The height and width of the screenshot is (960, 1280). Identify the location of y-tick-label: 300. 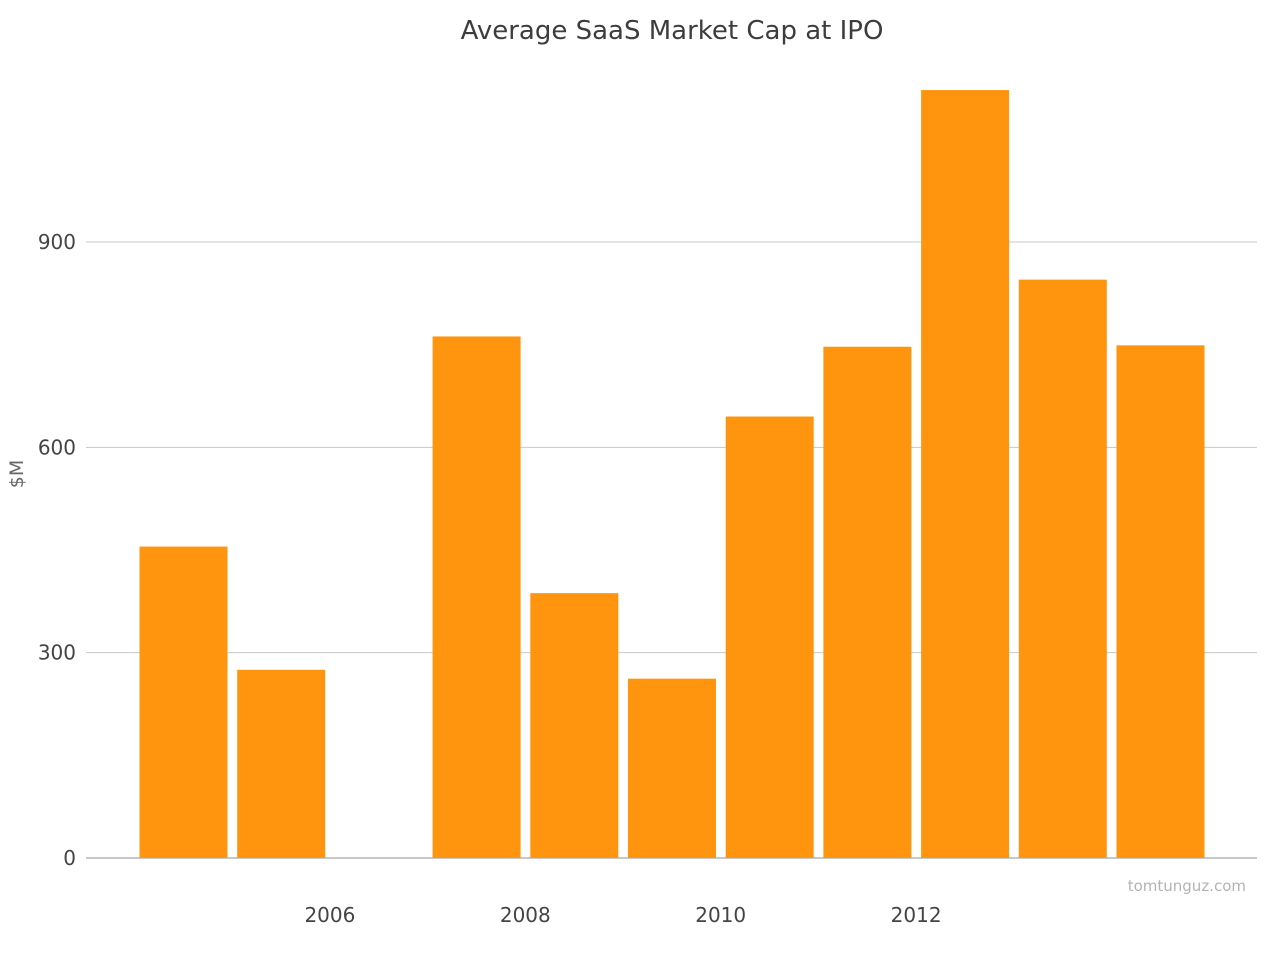
(57, 653).